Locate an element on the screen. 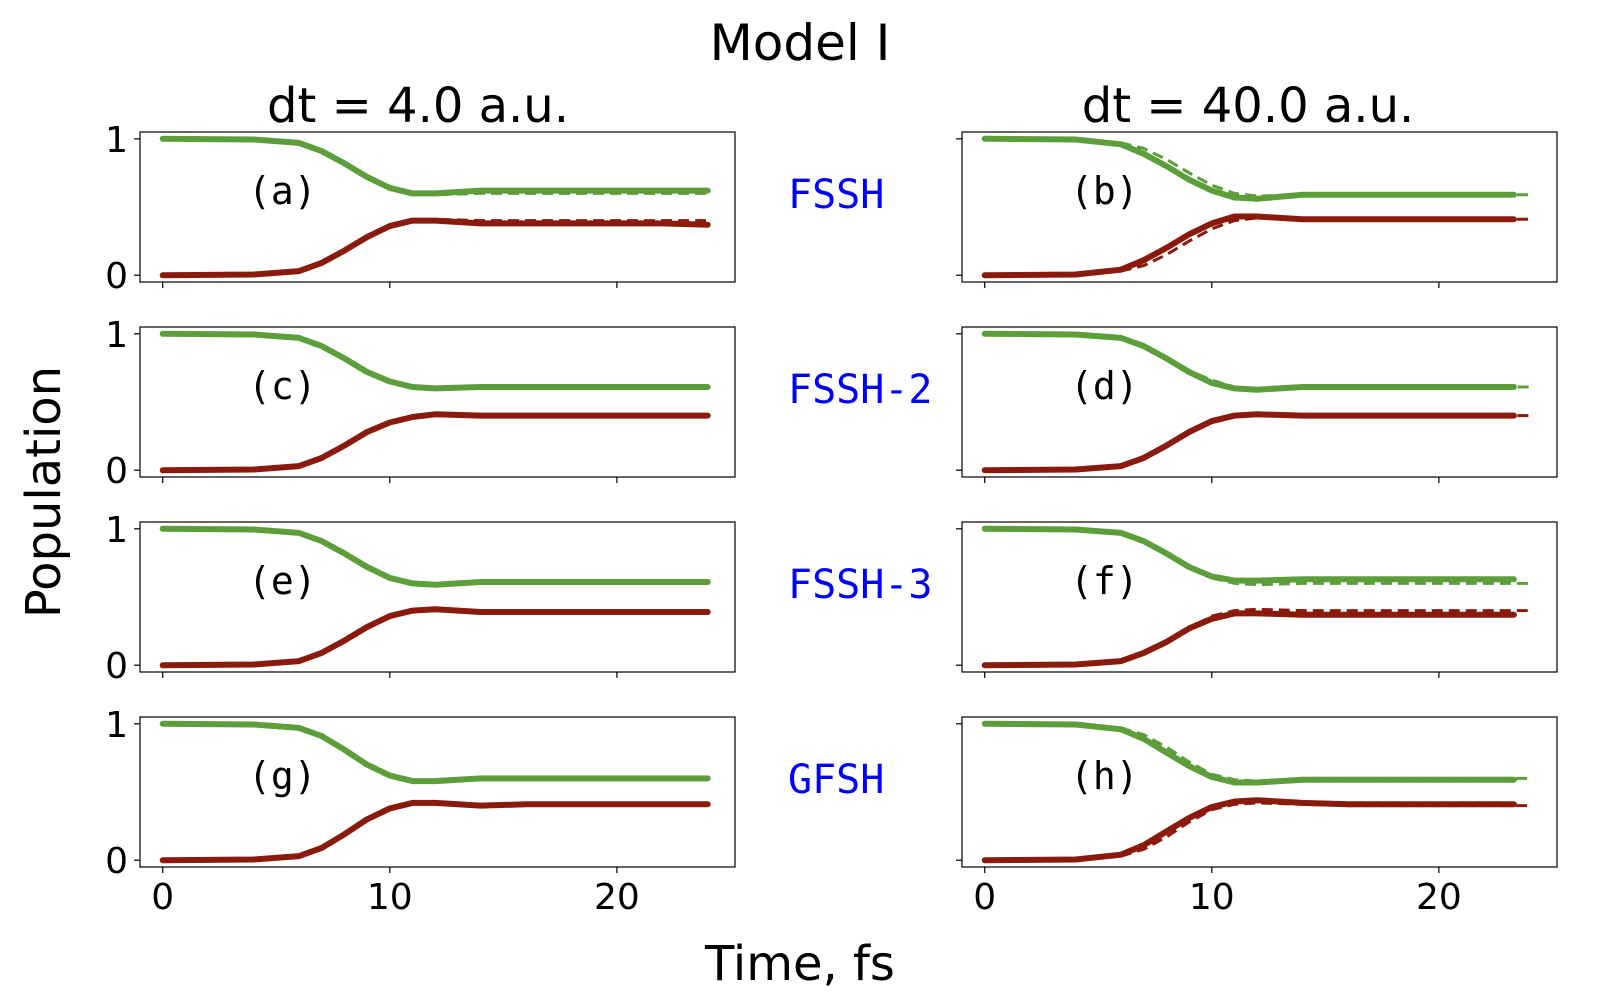 This screenshot has height=1000, width=1600. subplot-e: 0 1 (e) is located at coordinates (420, 598).